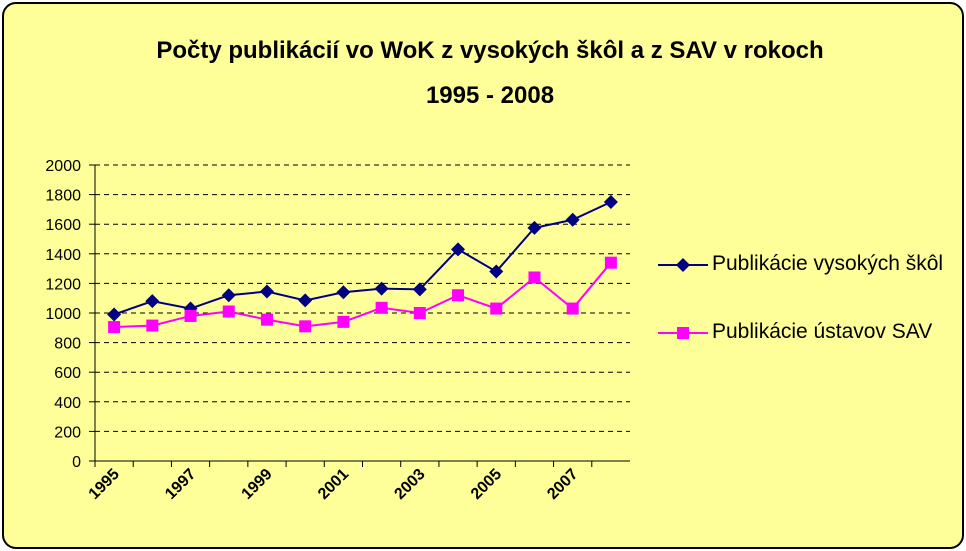  Describe the element at coordinates (63, 284) in the screenshot. I see `y-tick-label: 1200` at that location.